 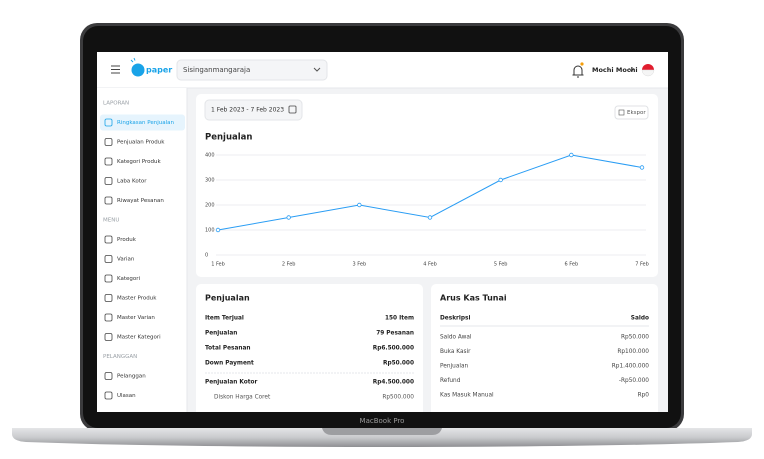 What do you see at coordinates (228, 349) in the screenshot?
I see `sales-label: Total Pesanan` at bounding box center [228, 349].